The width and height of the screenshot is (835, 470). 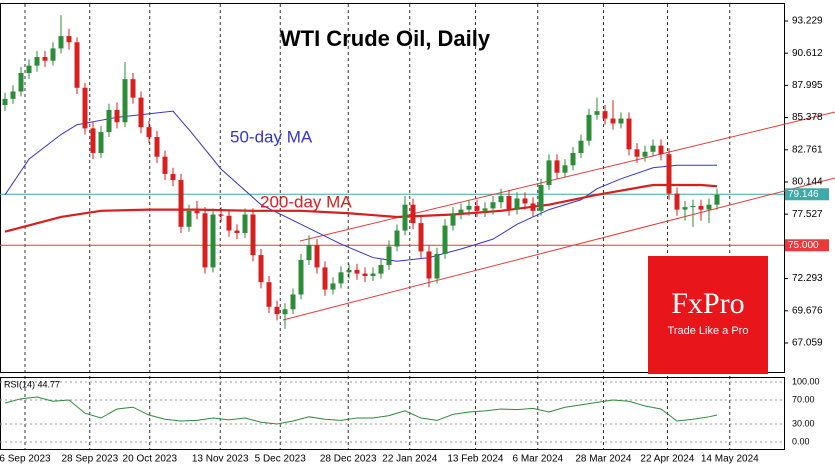 I want to click on y-tick-label: 85.378, so click(x=807, y=117).